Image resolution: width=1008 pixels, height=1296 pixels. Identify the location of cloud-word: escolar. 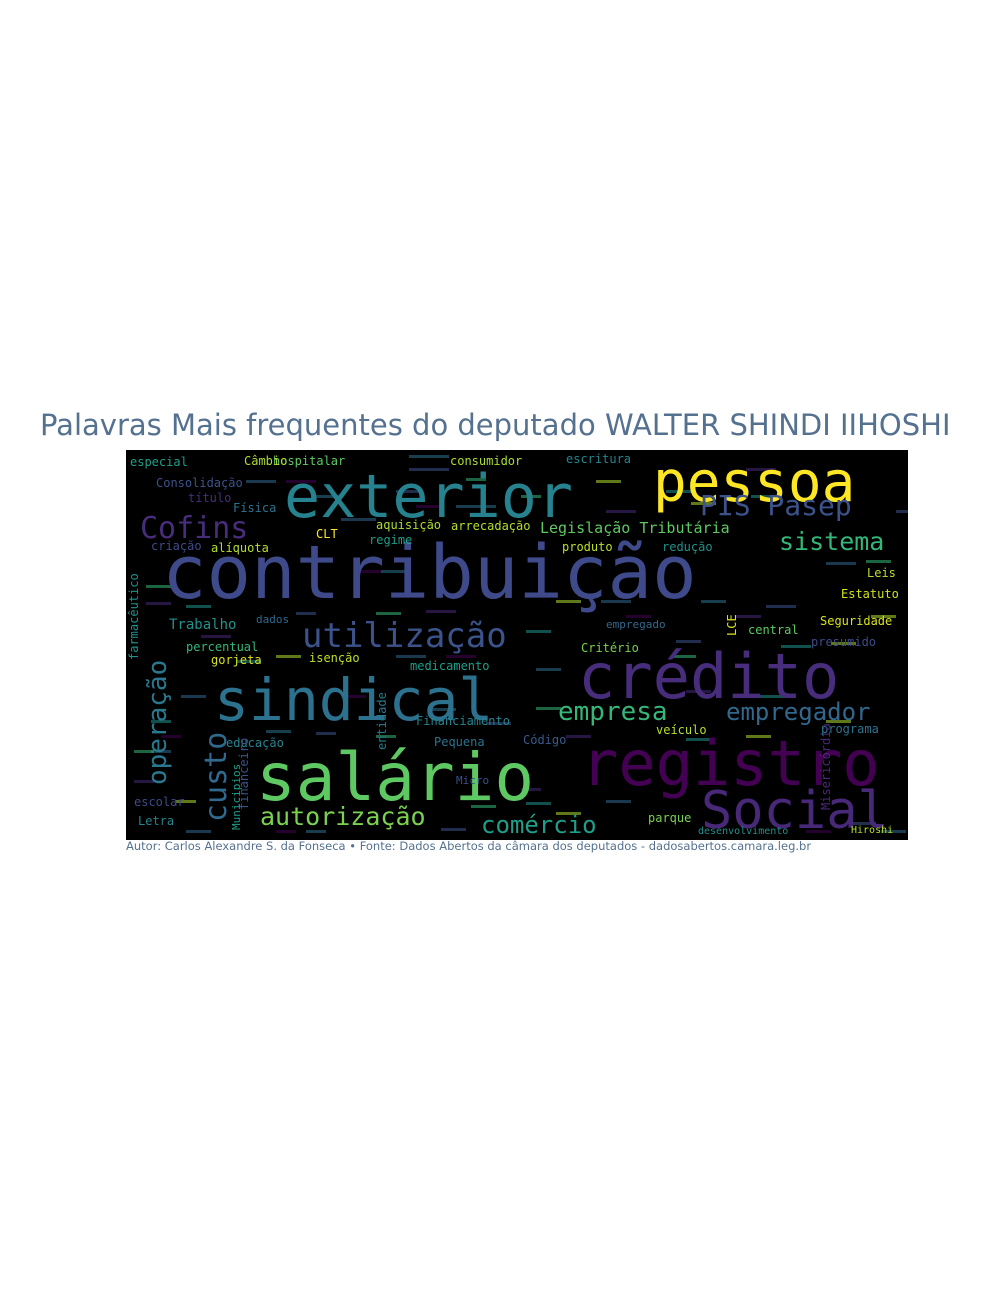
(159, 802).